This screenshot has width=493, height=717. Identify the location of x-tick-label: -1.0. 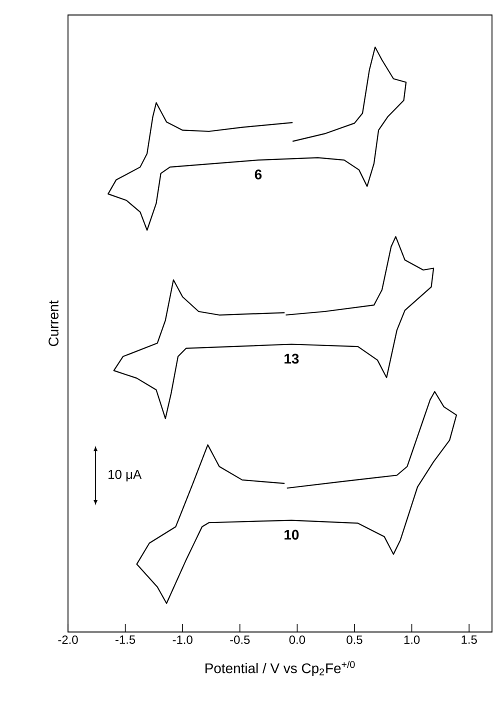
(182, 640).